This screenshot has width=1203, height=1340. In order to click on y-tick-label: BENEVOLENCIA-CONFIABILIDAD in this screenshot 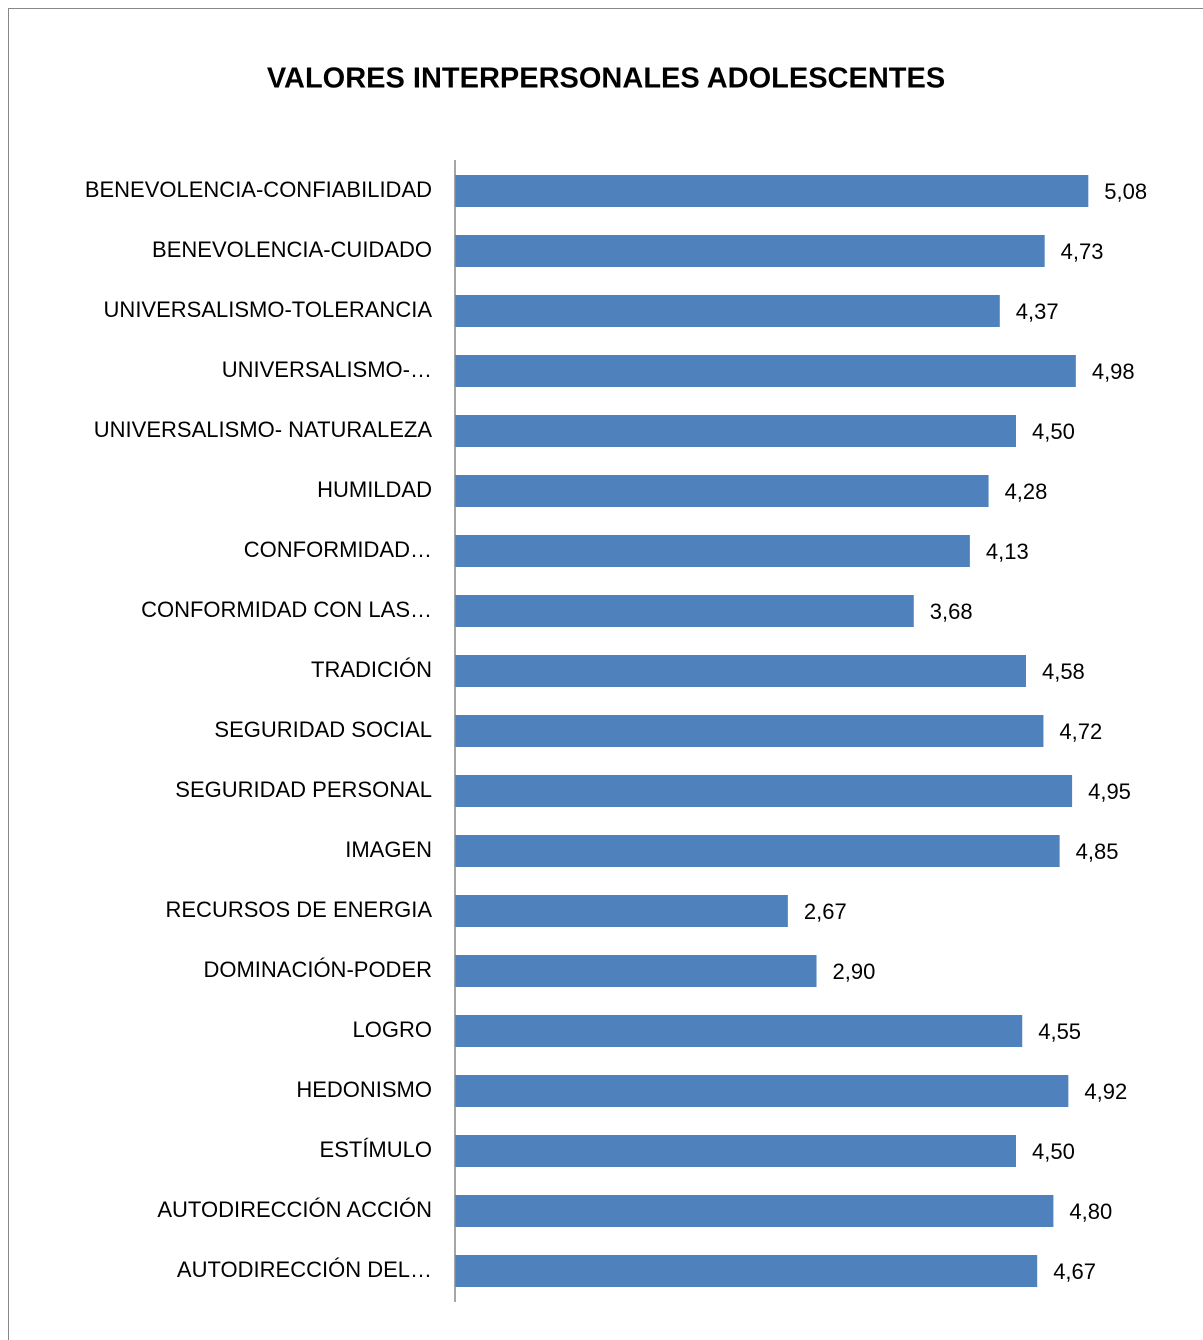, I will do `click(258, 189)`.